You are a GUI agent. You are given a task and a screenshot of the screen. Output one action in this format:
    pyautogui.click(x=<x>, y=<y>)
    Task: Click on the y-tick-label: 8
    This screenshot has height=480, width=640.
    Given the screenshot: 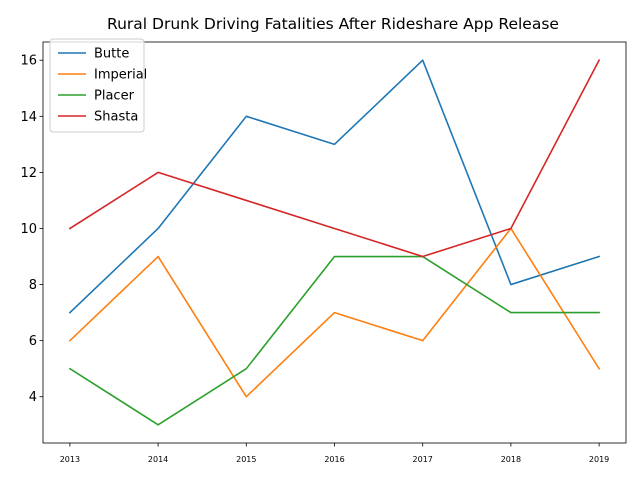 What is the action you would take?
    pyautogui.click(x=33, y=285)
    